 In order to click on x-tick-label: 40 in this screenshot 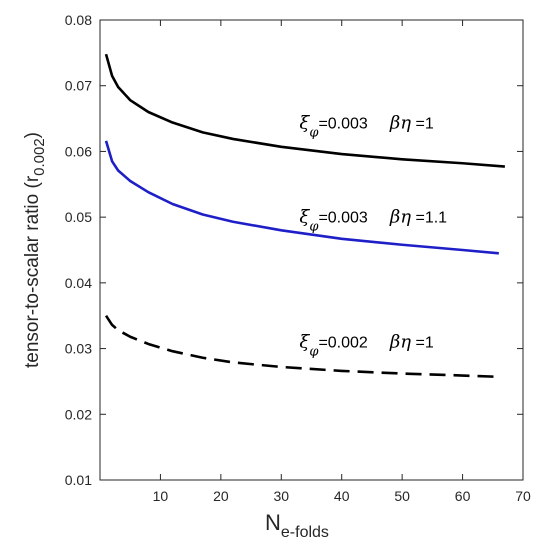, I will do `click(342, 496)`.